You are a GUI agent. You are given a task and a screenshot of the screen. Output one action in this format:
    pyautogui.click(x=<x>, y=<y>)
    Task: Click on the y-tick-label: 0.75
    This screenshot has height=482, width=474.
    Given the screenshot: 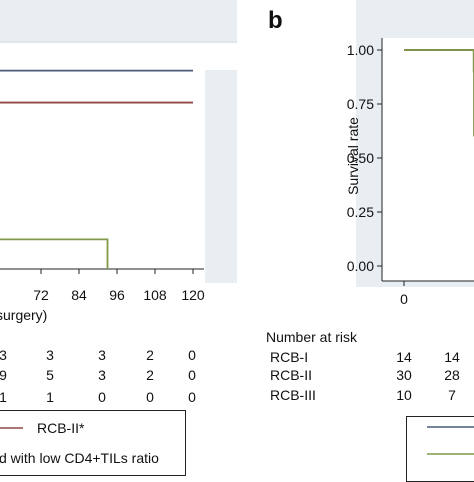 What is the action you would take?
    pyautogui.click(x=360, y=104)
    